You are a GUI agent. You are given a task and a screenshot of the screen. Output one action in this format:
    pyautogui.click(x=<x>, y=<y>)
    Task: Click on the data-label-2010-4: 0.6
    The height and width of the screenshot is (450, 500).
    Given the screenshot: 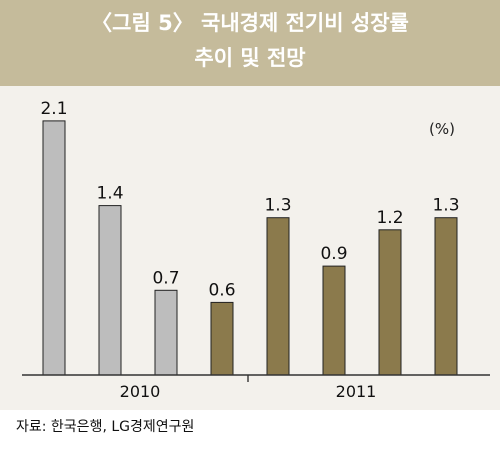 What is the action you would take?
    pyautogui.click(x=221, y=290)
    